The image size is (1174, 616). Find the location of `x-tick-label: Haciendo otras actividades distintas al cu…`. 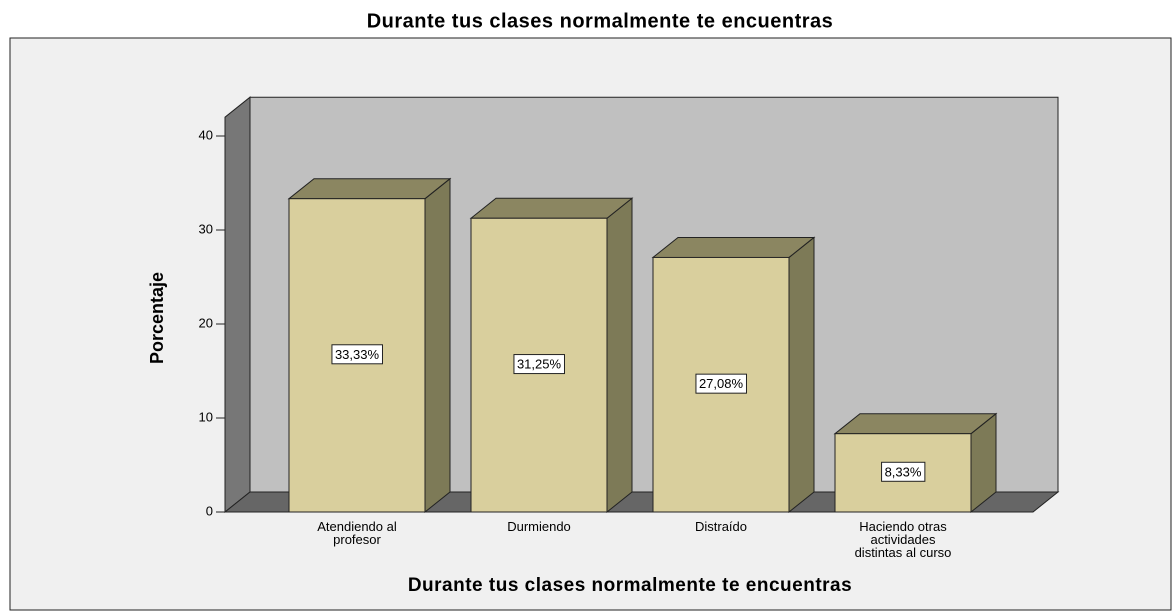

x-tick-label: Haciendo otras actividades distintas al cu… is located at coordinates (903, 539).